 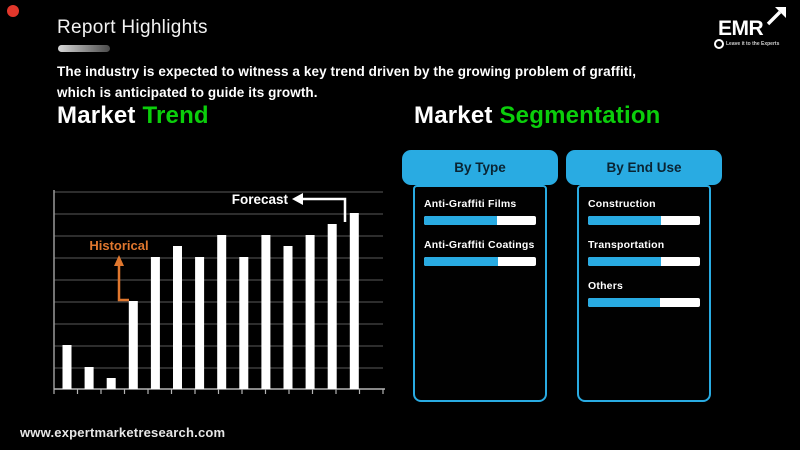 What do you see at coordinates (175, 115) in the screenshot?
I see `heading-green-part: Trend` at bounding box center [175, 115].